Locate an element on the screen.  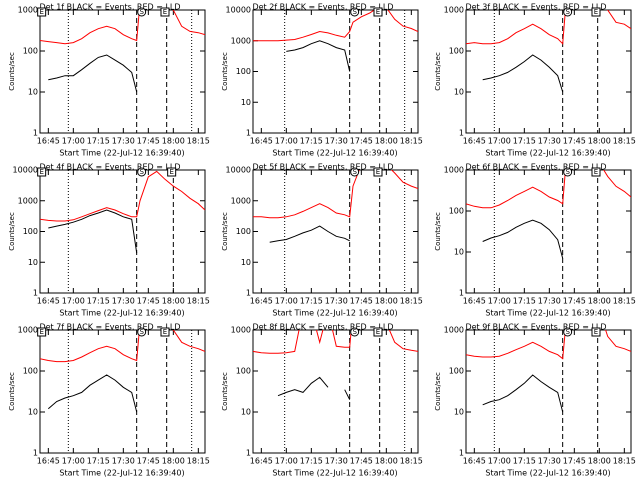
chart-title: Det 3f BLACK = Events, RED = LLD is located at coordinates (535, 7).